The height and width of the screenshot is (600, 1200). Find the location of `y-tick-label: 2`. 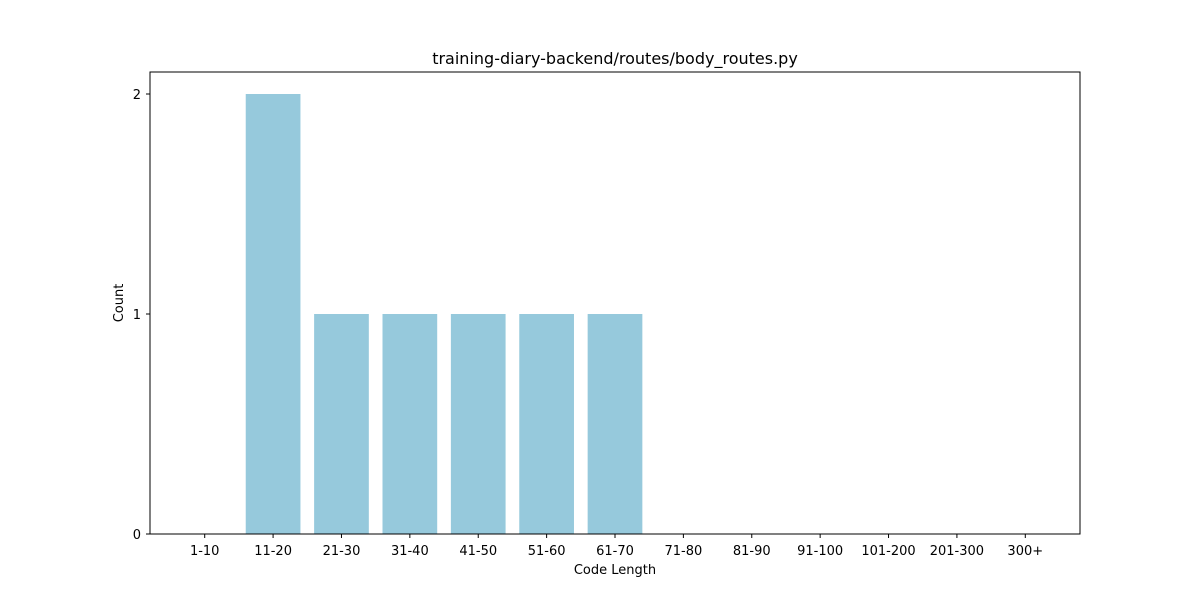

y-tick-label: 2 is located at coordinates (137, 95).